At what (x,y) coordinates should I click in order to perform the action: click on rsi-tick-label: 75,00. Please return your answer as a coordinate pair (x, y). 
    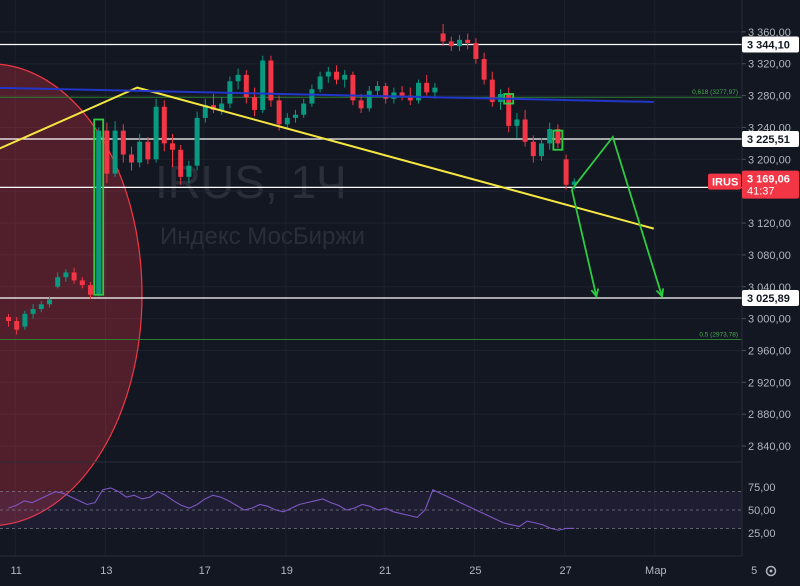
    Looking at the image, I should click on (762, 488).